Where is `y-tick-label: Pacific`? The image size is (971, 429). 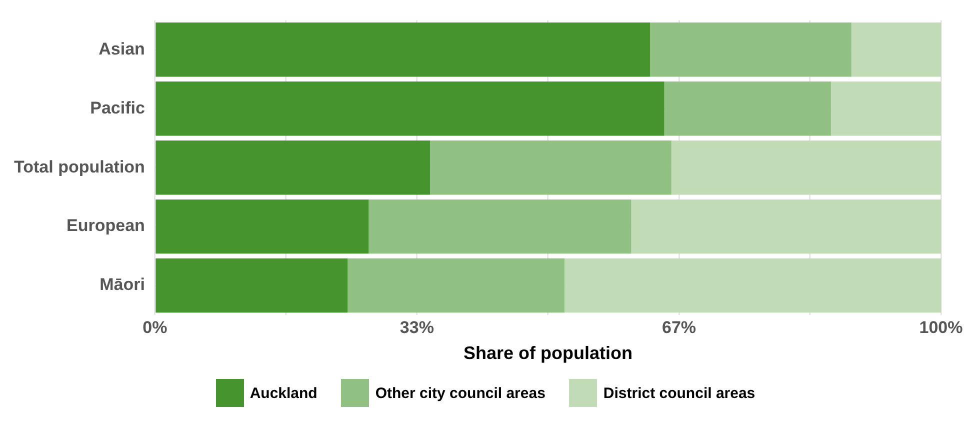
y-tick-label: Pacific is located at coordinates (117, 108).